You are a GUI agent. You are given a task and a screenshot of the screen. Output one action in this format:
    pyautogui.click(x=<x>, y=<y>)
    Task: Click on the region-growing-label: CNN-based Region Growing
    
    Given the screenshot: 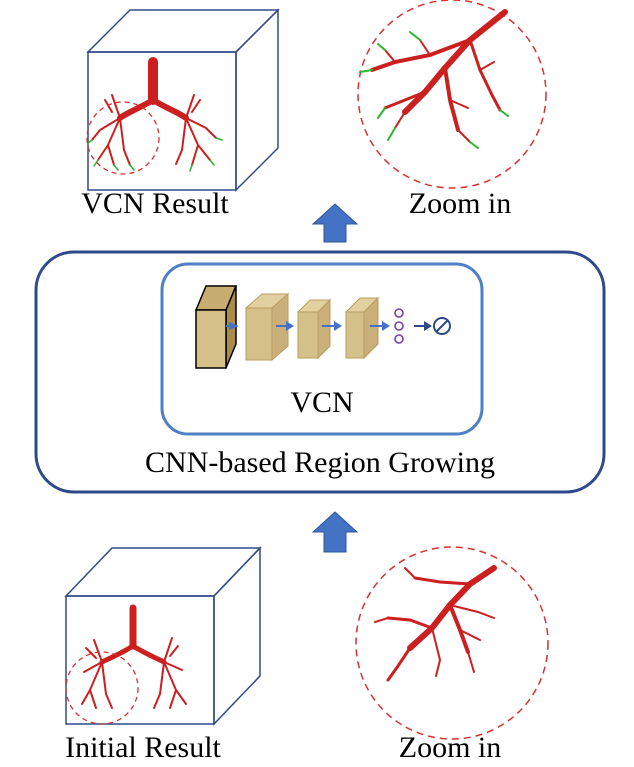 What is the action you would take?
    pyautogui.click(x=320, y=462)
    